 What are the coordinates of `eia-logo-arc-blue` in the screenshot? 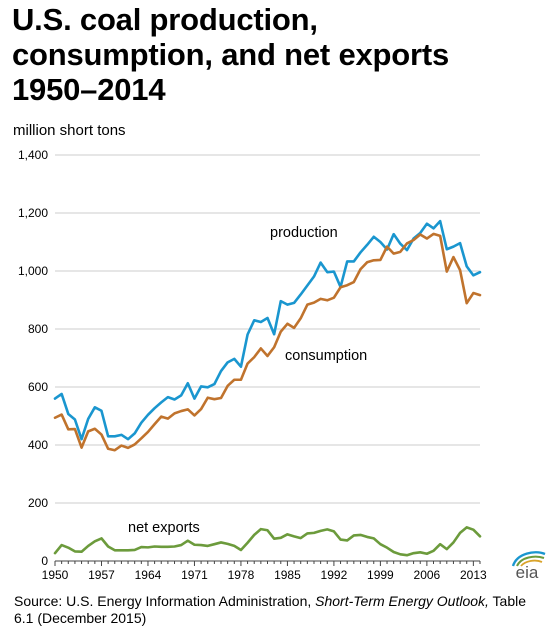 It's located at (528, 559).